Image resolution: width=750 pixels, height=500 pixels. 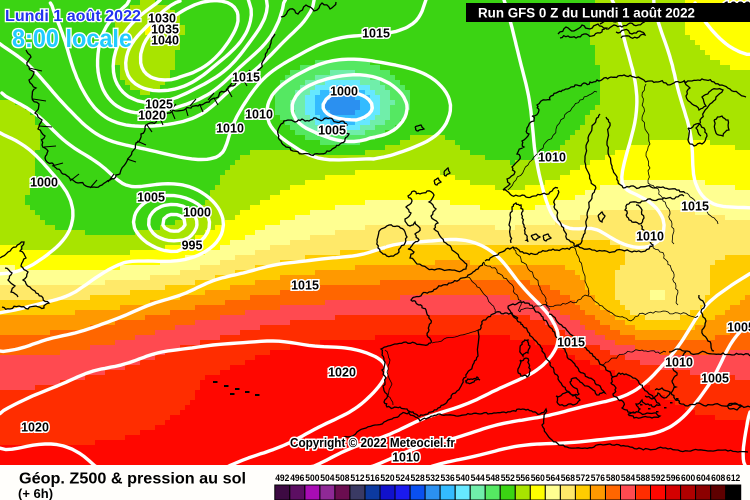 What do you see at coordinates (159, 105) in the screenshot?
I see `svg-text: 1025` at bounding box center [159, 105].